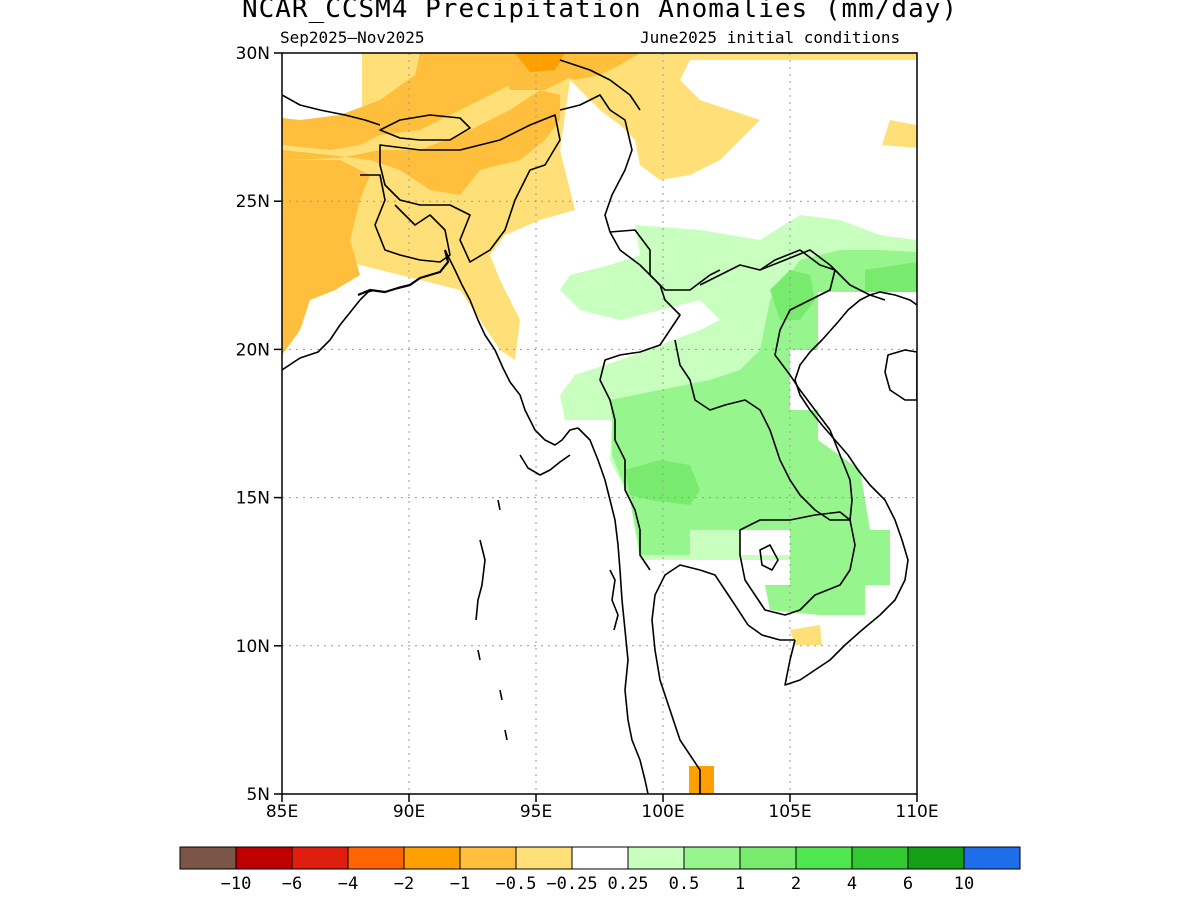  I want to click on coastline-india-east, so click(329, 330).